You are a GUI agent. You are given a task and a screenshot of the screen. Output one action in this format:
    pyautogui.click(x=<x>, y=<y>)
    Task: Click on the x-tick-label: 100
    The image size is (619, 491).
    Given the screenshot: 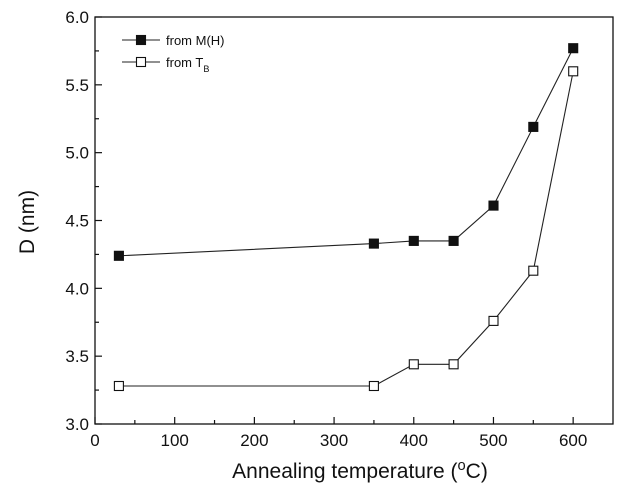 What is the action you would take?
    pyautogui.click(x=175, y=440)
    